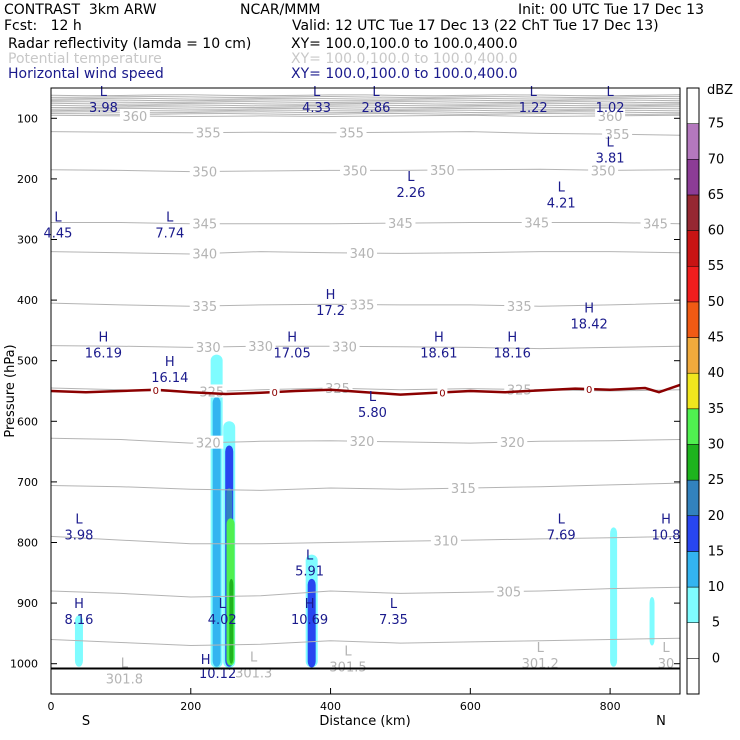  Describe the element at coordinates (705, 391) in the screenshot. I see `colorbar: 0 5 10 15 20 25 30 35 40 45 50 55 60 65 70 75` at that location.